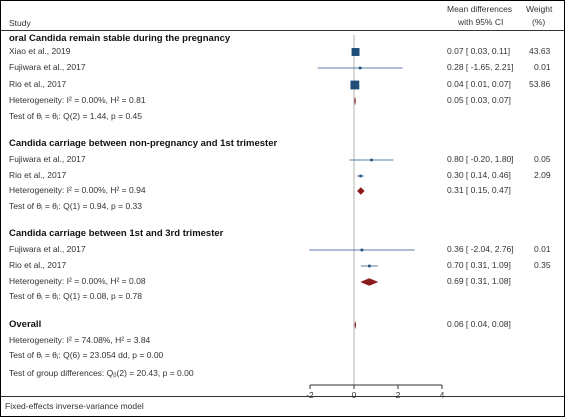 This screenshot has width=565, height=417. What do you see at coordinates (282, 30) in the screenshot?
I see `header-rule` at bounding box center [282, 30].